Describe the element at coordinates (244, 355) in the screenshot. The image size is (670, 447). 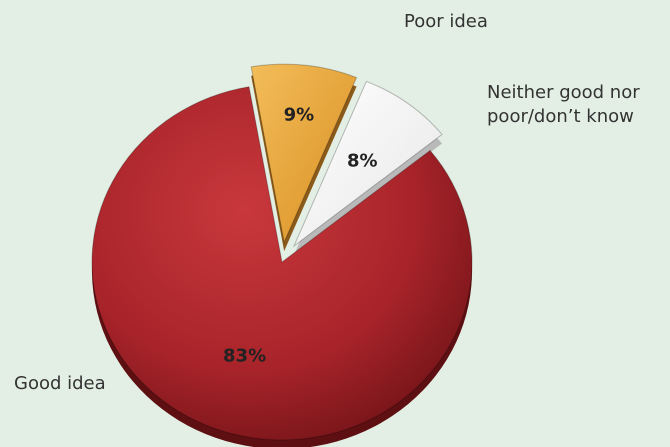
I see `value-label-good-idea: 83%` at that location.